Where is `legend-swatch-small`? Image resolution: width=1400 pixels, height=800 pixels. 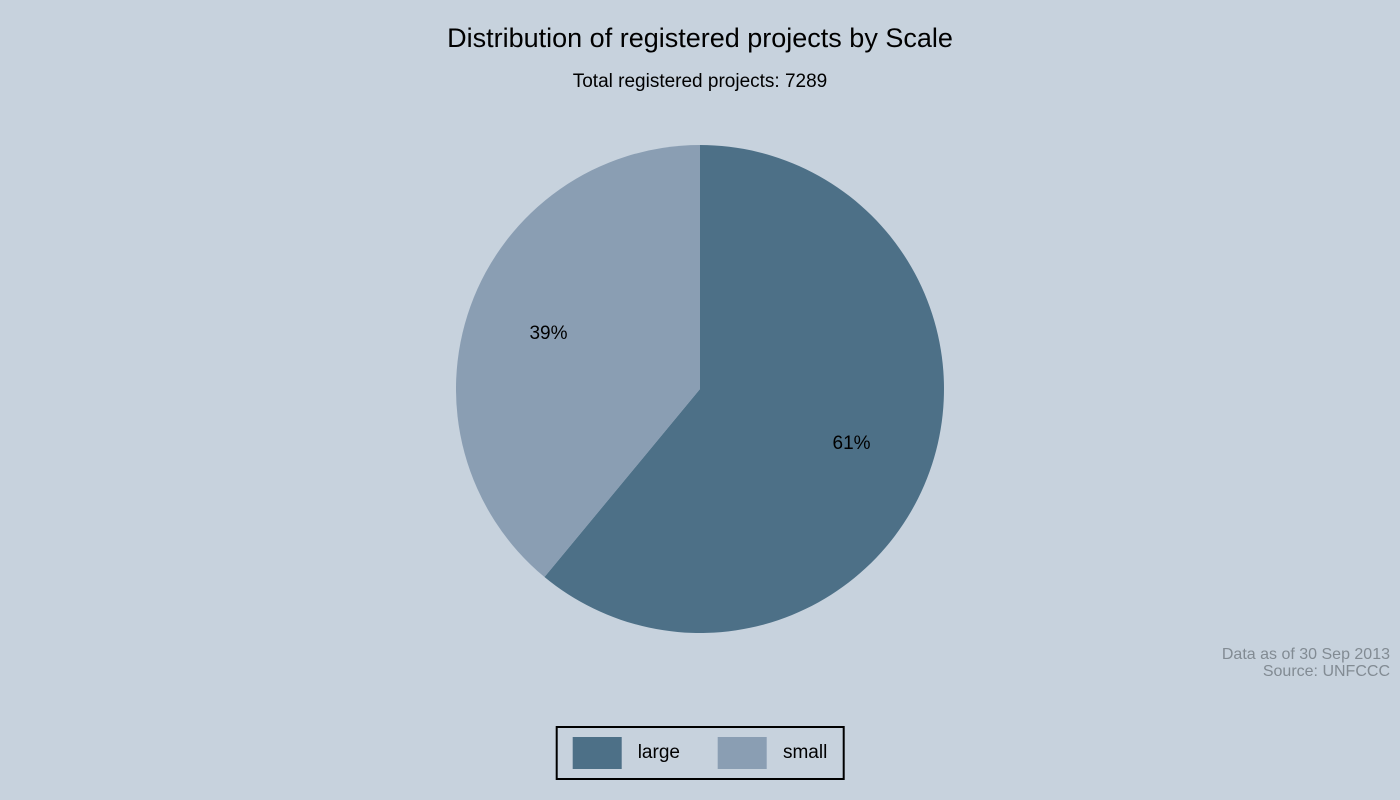 legend-swatch-small is located at coordinates (742, 753).